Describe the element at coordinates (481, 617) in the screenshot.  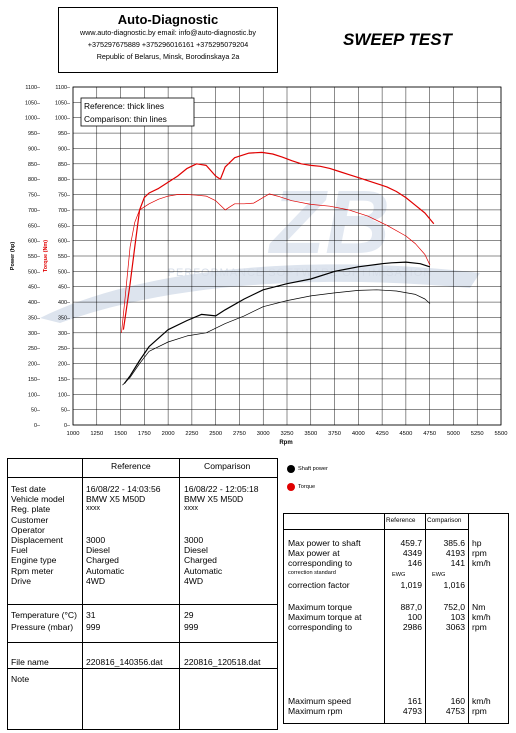
I see `unit-torque-at: km/h` at that location.